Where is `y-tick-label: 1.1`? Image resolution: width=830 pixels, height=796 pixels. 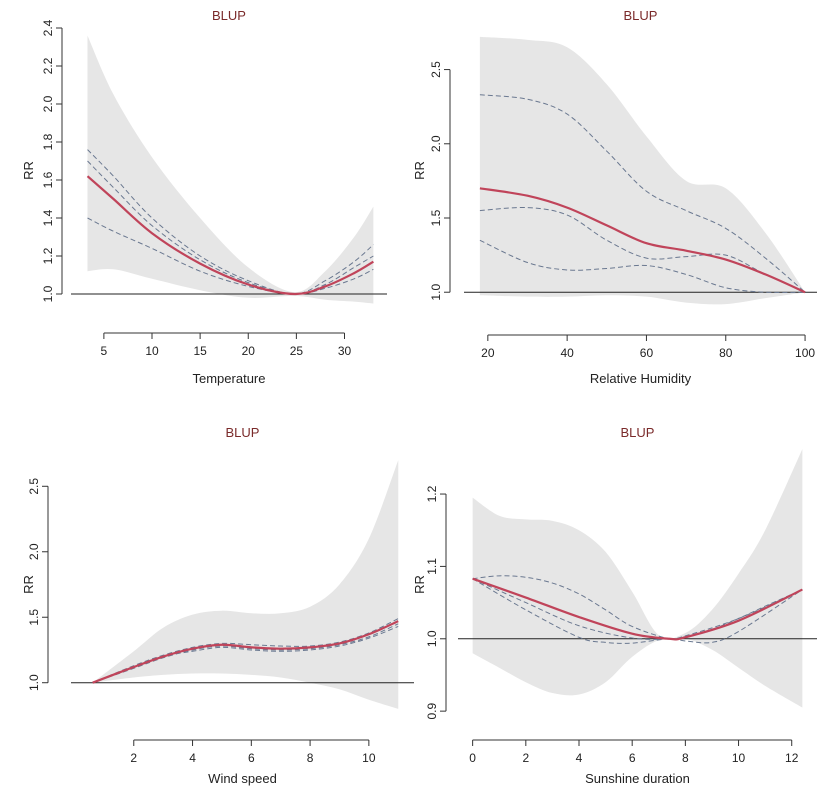
y-tick-label: 1.1 is located at coordinates (432, 566).